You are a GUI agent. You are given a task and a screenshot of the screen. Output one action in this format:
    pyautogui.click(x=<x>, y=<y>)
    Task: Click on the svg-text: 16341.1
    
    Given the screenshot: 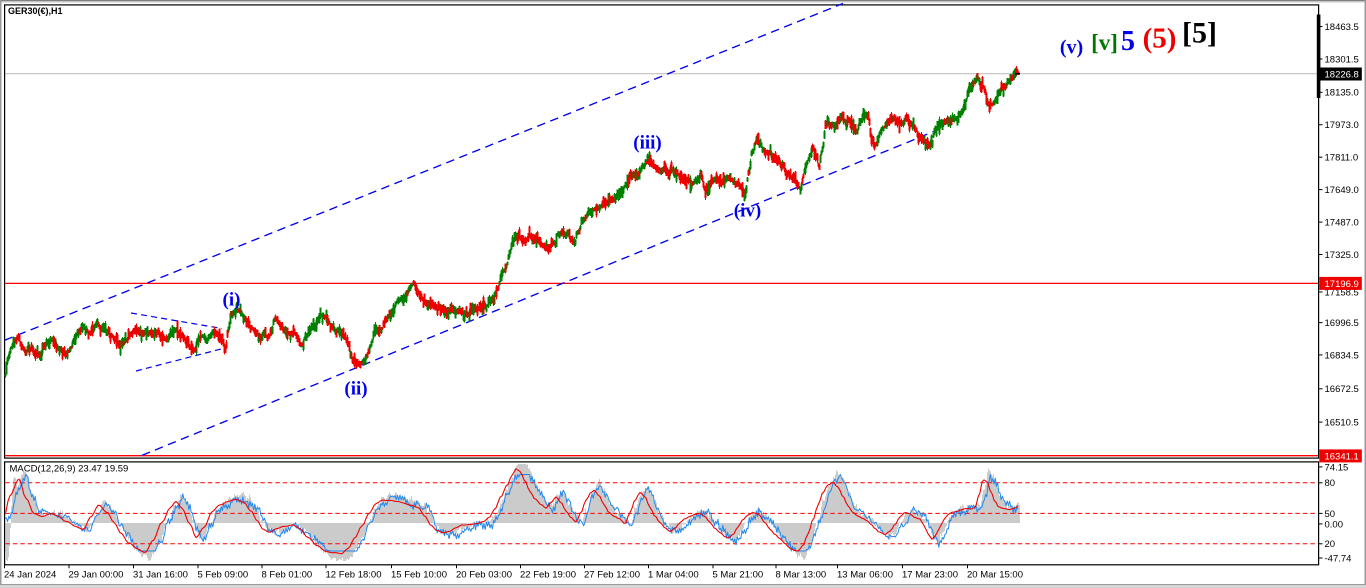 What is the action you would take?
    pyautogui.click(x=1342, y=456)
    